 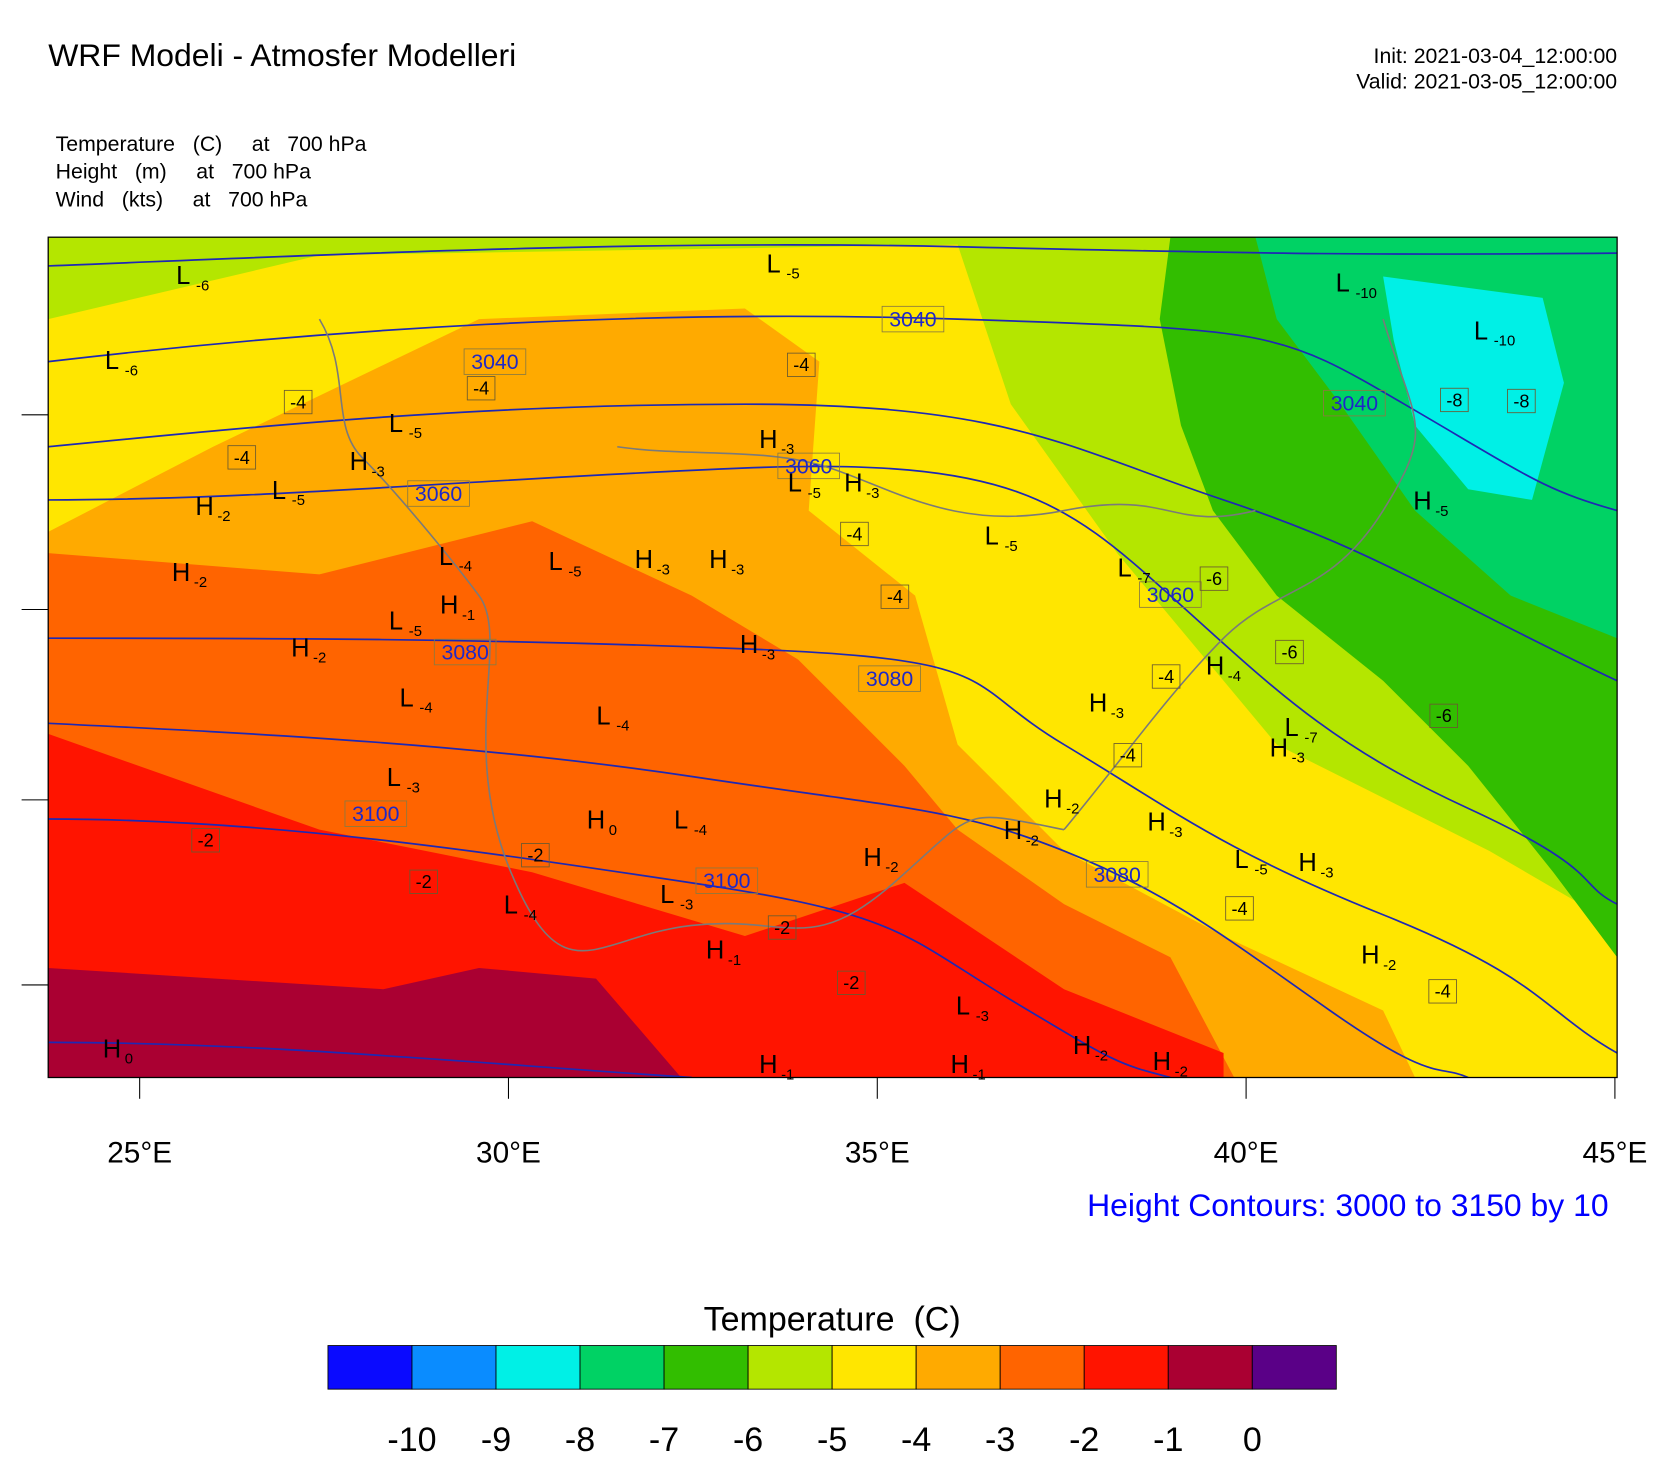 I want to click on x-tick-label: 30°E, so click(x=508, y=1153).